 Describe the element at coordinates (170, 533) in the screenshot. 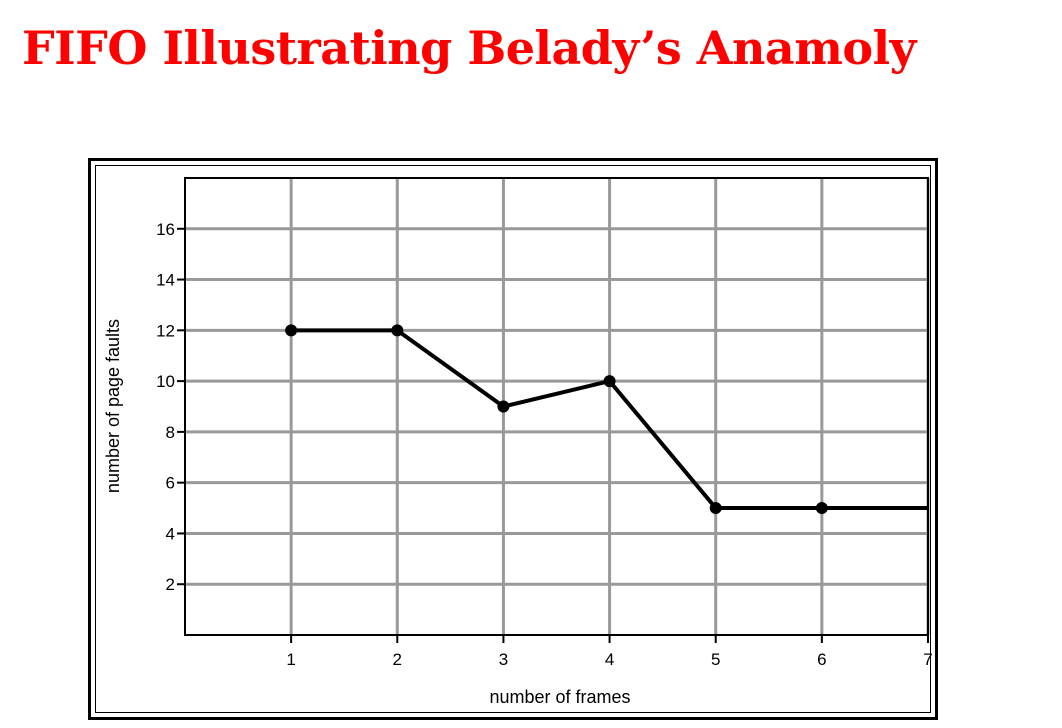

I see `y-tick-label: 4` at that location.